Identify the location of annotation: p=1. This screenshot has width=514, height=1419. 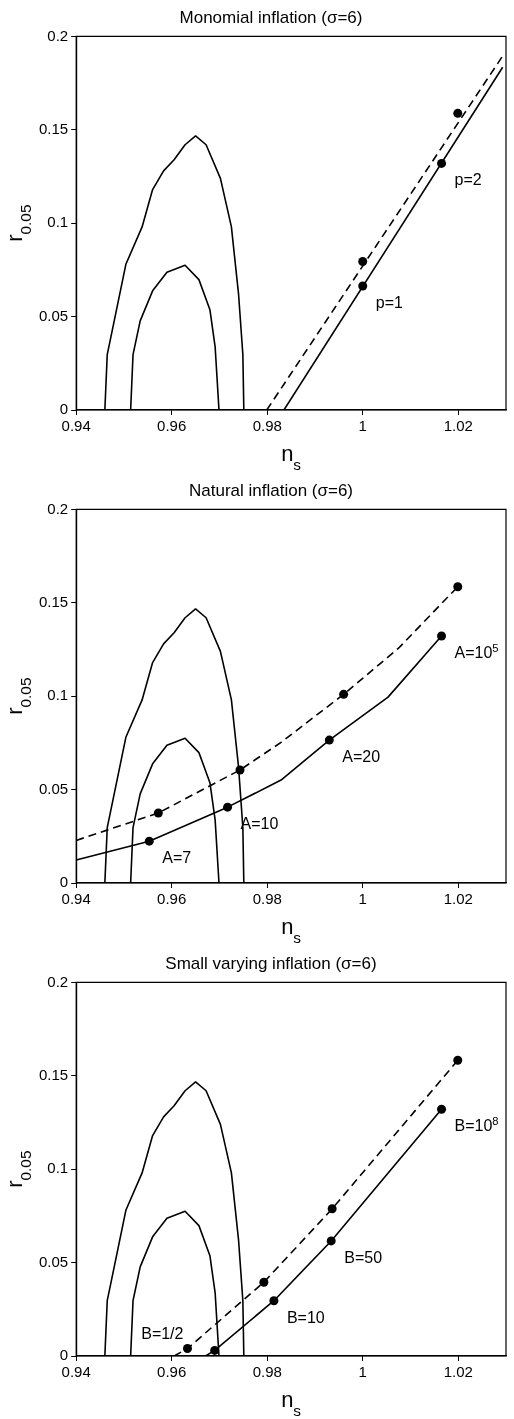
(389, 302).